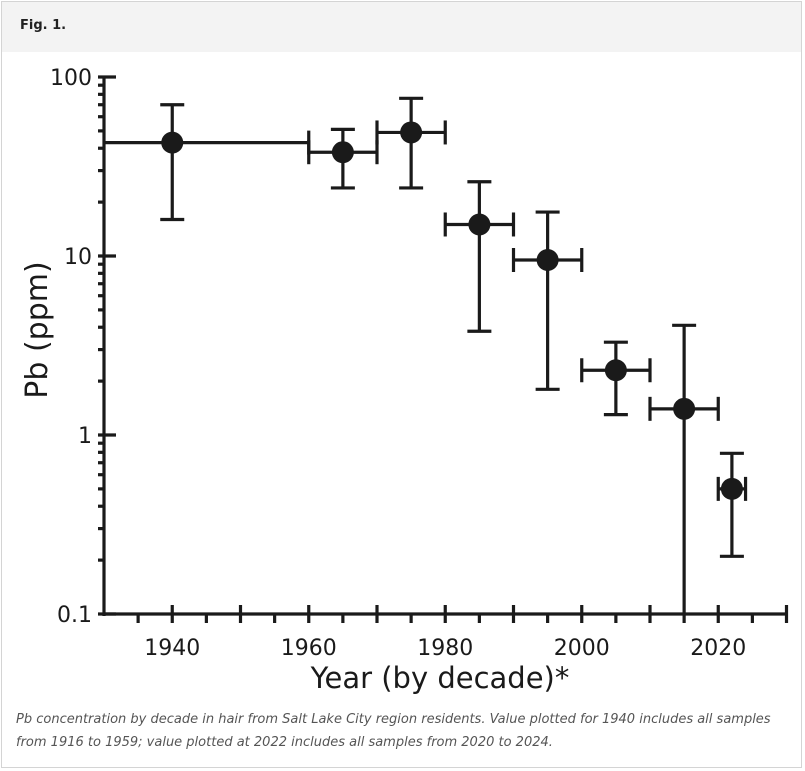  What do you see at coordinates (582, 648) in the screenshot?
I see `x-tick-label: 2000` at bounding box center [582, 648].